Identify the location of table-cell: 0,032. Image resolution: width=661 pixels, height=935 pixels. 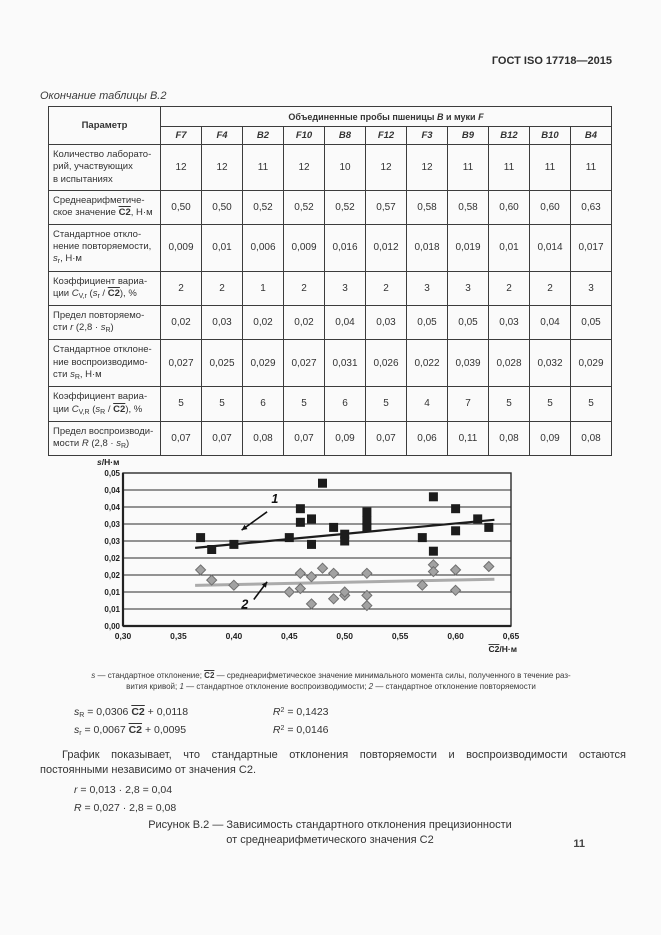
(550, 363).